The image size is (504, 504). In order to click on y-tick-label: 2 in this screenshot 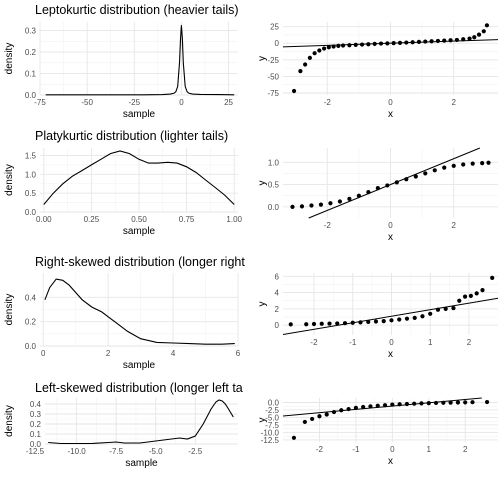, I will do `click(277, 309)`.